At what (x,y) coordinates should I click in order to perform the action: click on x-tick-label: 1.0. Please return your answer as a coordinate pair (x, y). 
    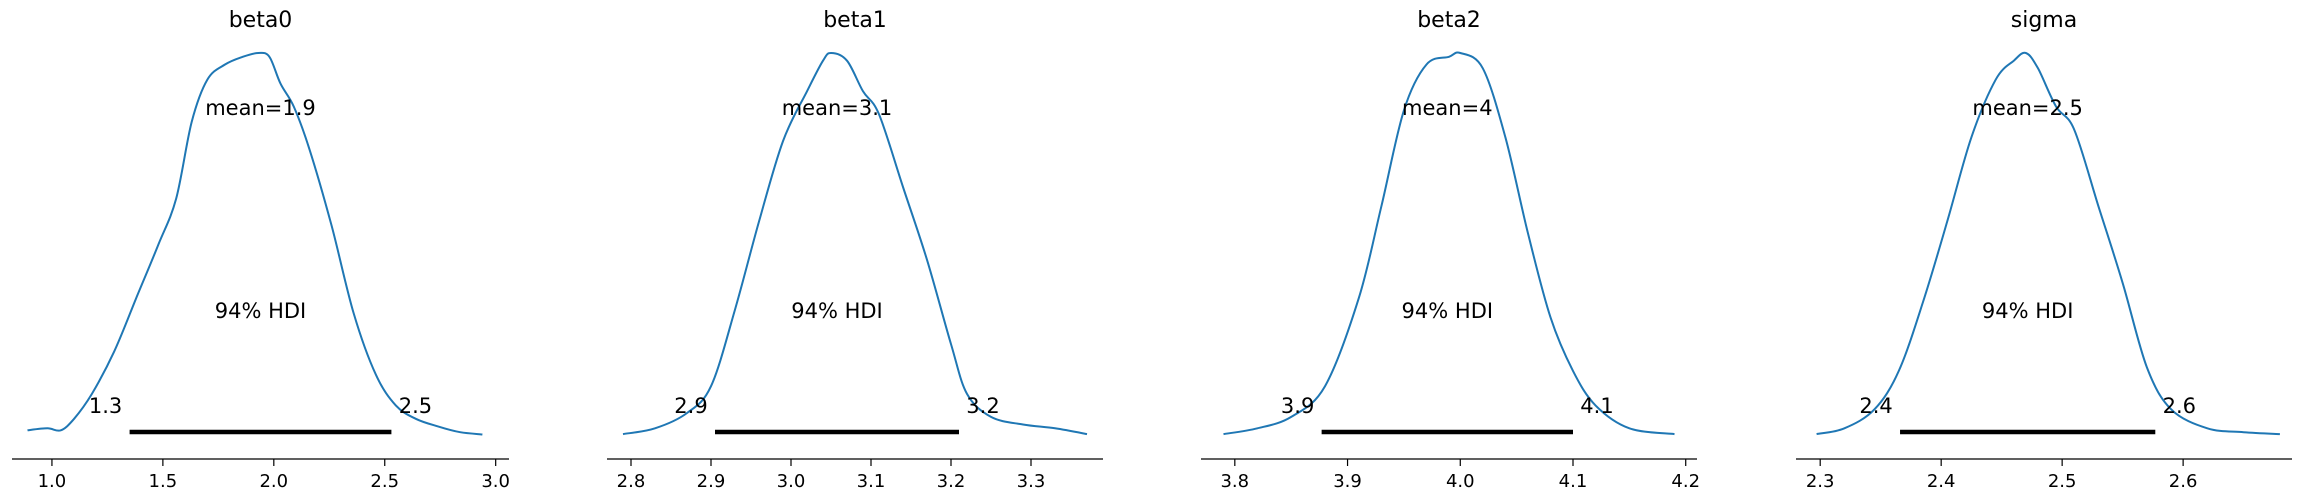
    Looking at the image, I should click on (52, 481).